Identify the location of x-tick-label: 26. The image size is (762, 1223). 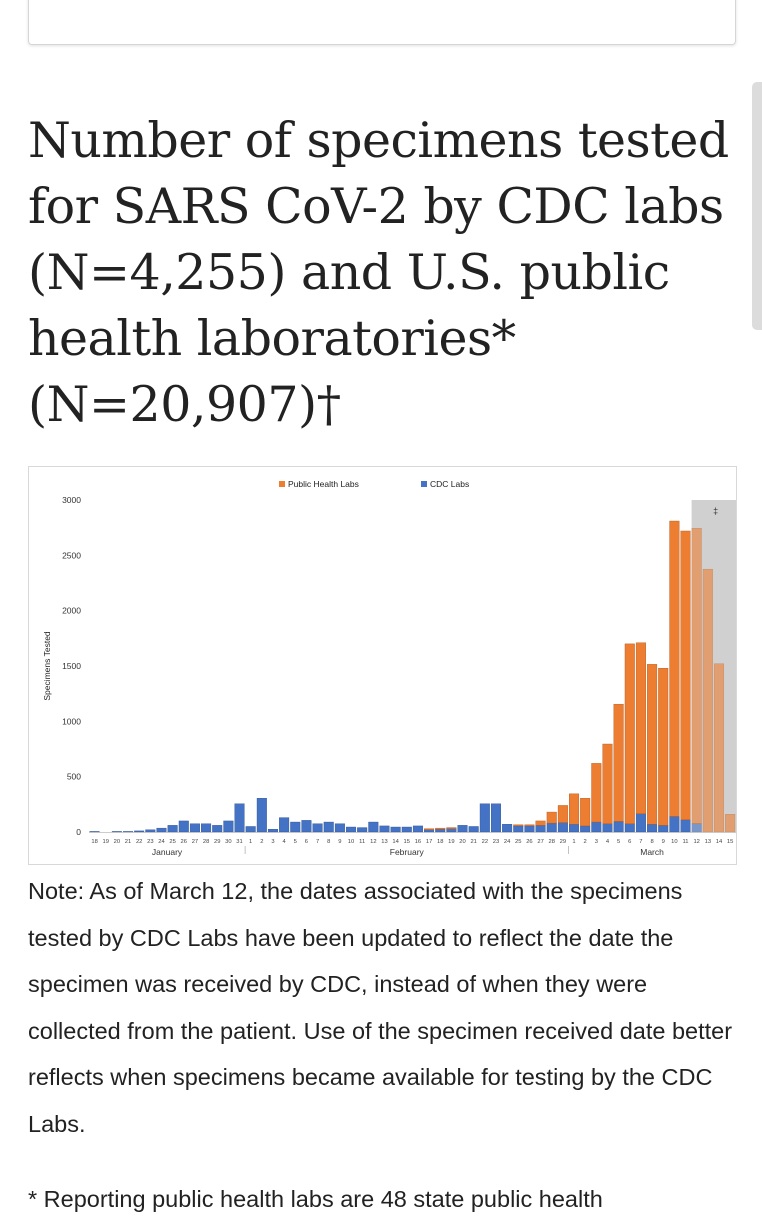
(529, 842).